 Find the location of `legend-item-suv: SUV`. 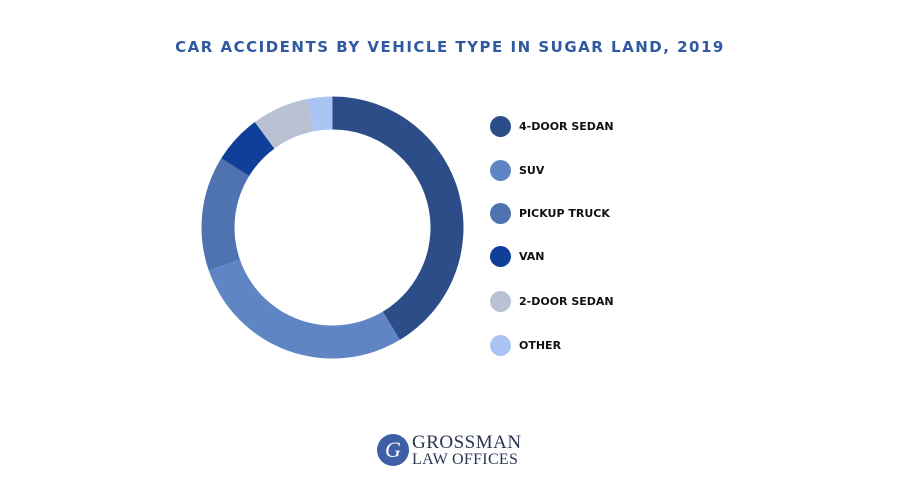

legend-item-suv: SUV is located at coordinates (517, 170).